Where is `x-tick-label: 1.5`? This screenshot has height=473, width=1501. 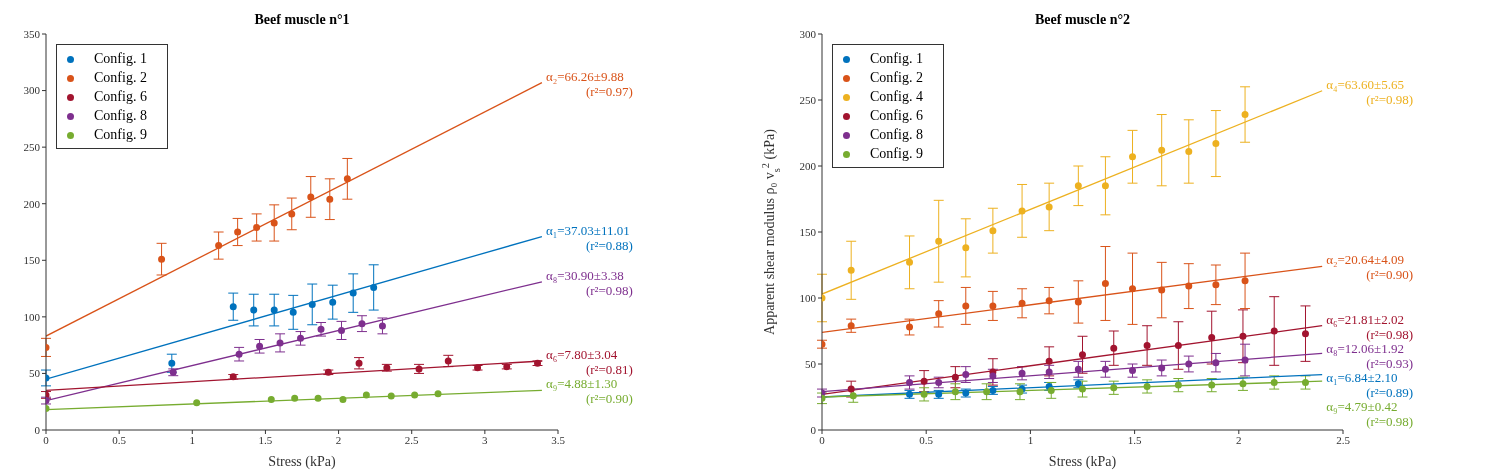 x-tick-label: 1.5 is located at coordinates (1134, 439).